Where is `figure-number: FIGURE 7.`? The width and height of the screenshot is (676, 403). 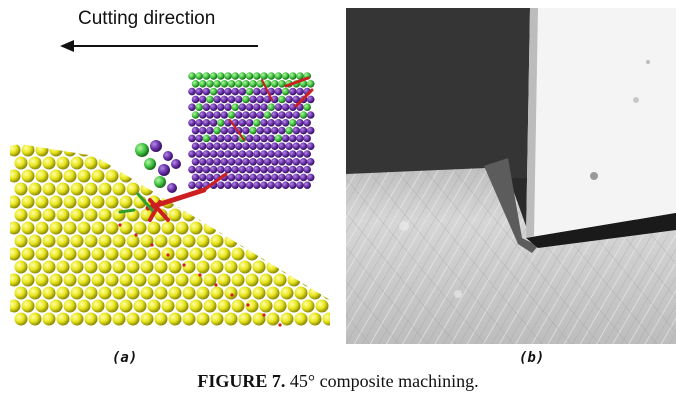 figure-number: FIGURE 7. is located at coordinates (241, 381).